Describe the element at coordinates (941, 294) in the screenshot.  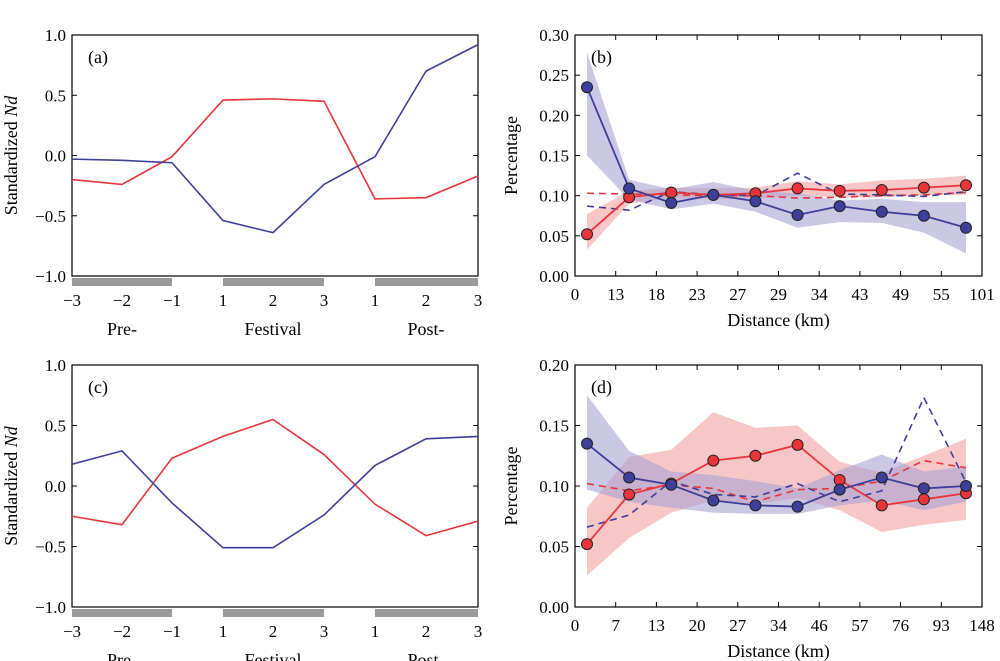
I see `x-tick-label: 55` at that location.